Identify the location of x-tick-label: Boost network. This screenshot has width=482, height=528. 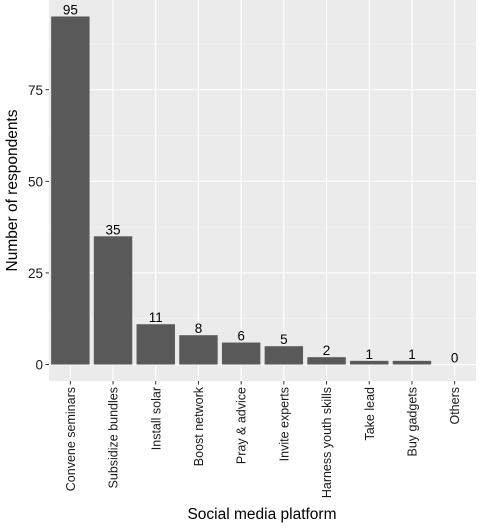
(199, 426).